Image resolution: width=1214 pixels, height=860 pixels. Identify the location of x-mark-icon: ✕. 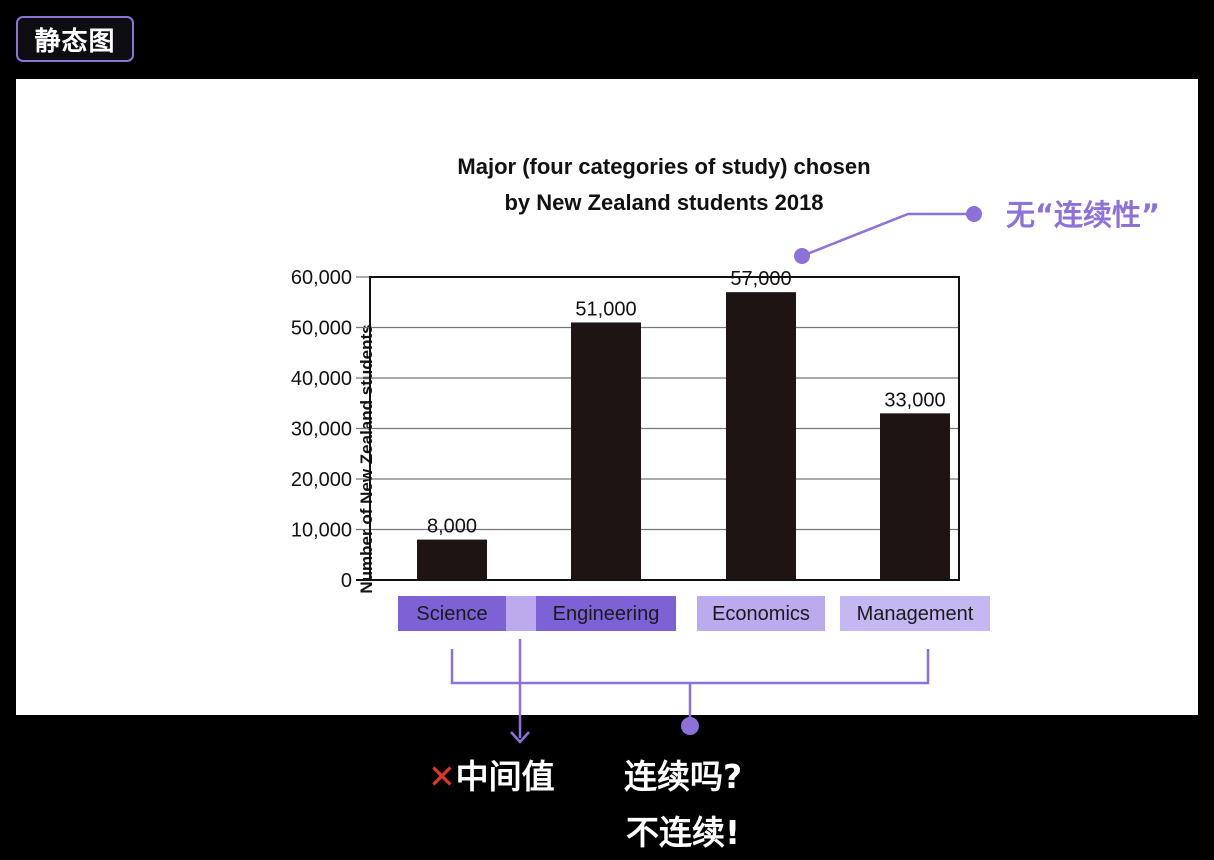
(442, 776).